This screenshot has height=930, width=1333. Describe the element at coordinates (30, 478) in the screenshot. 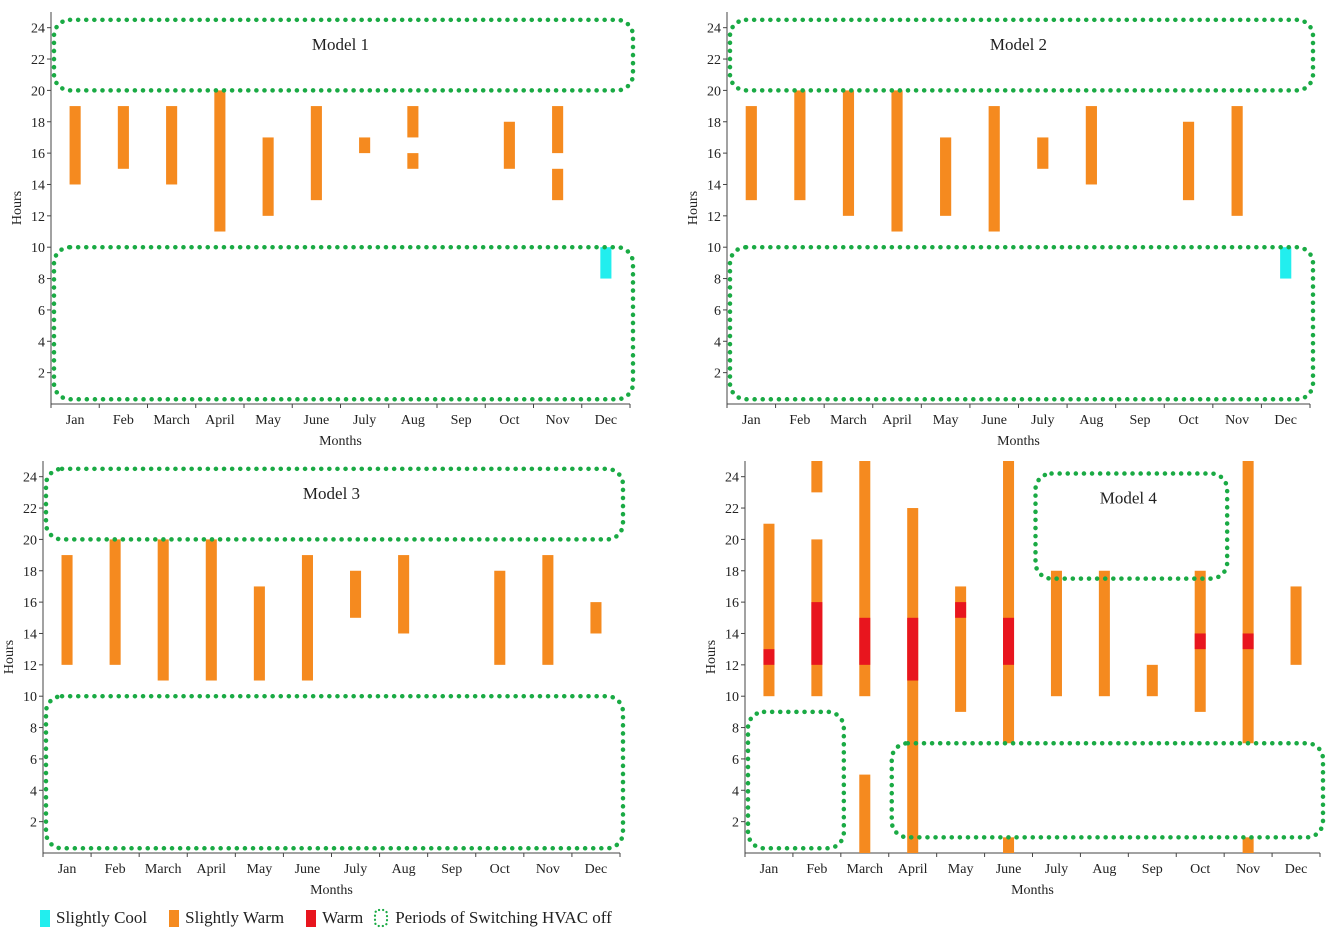

I see `y-tick-label: 24` at that location.